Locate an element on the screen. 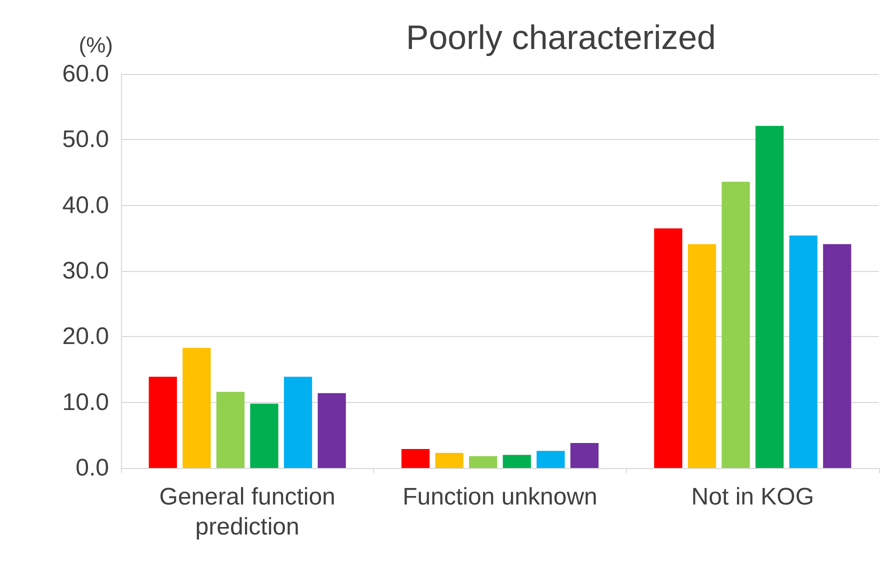 Image resolution: width=895 pixels, height=561 pixels. x-tick-label: Function unknown is located at coordinates (500, 497).